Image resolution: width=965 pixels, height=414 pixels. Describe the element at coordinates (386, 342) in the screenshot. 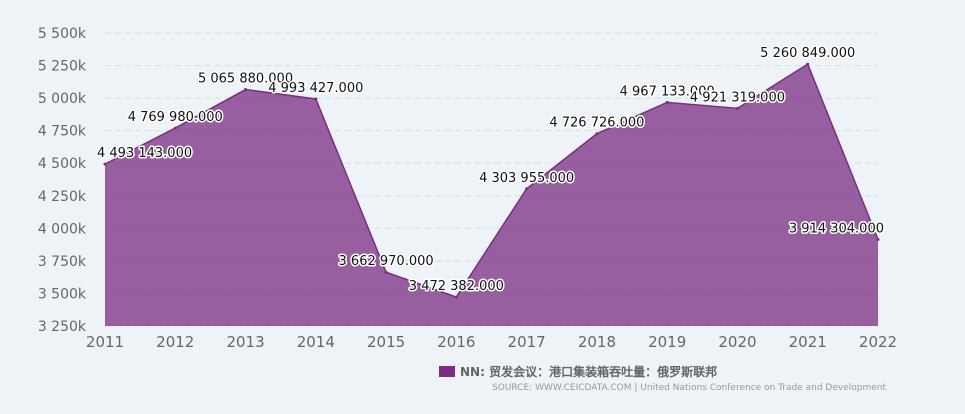

I see `x-tick-label: 2015` at that location.